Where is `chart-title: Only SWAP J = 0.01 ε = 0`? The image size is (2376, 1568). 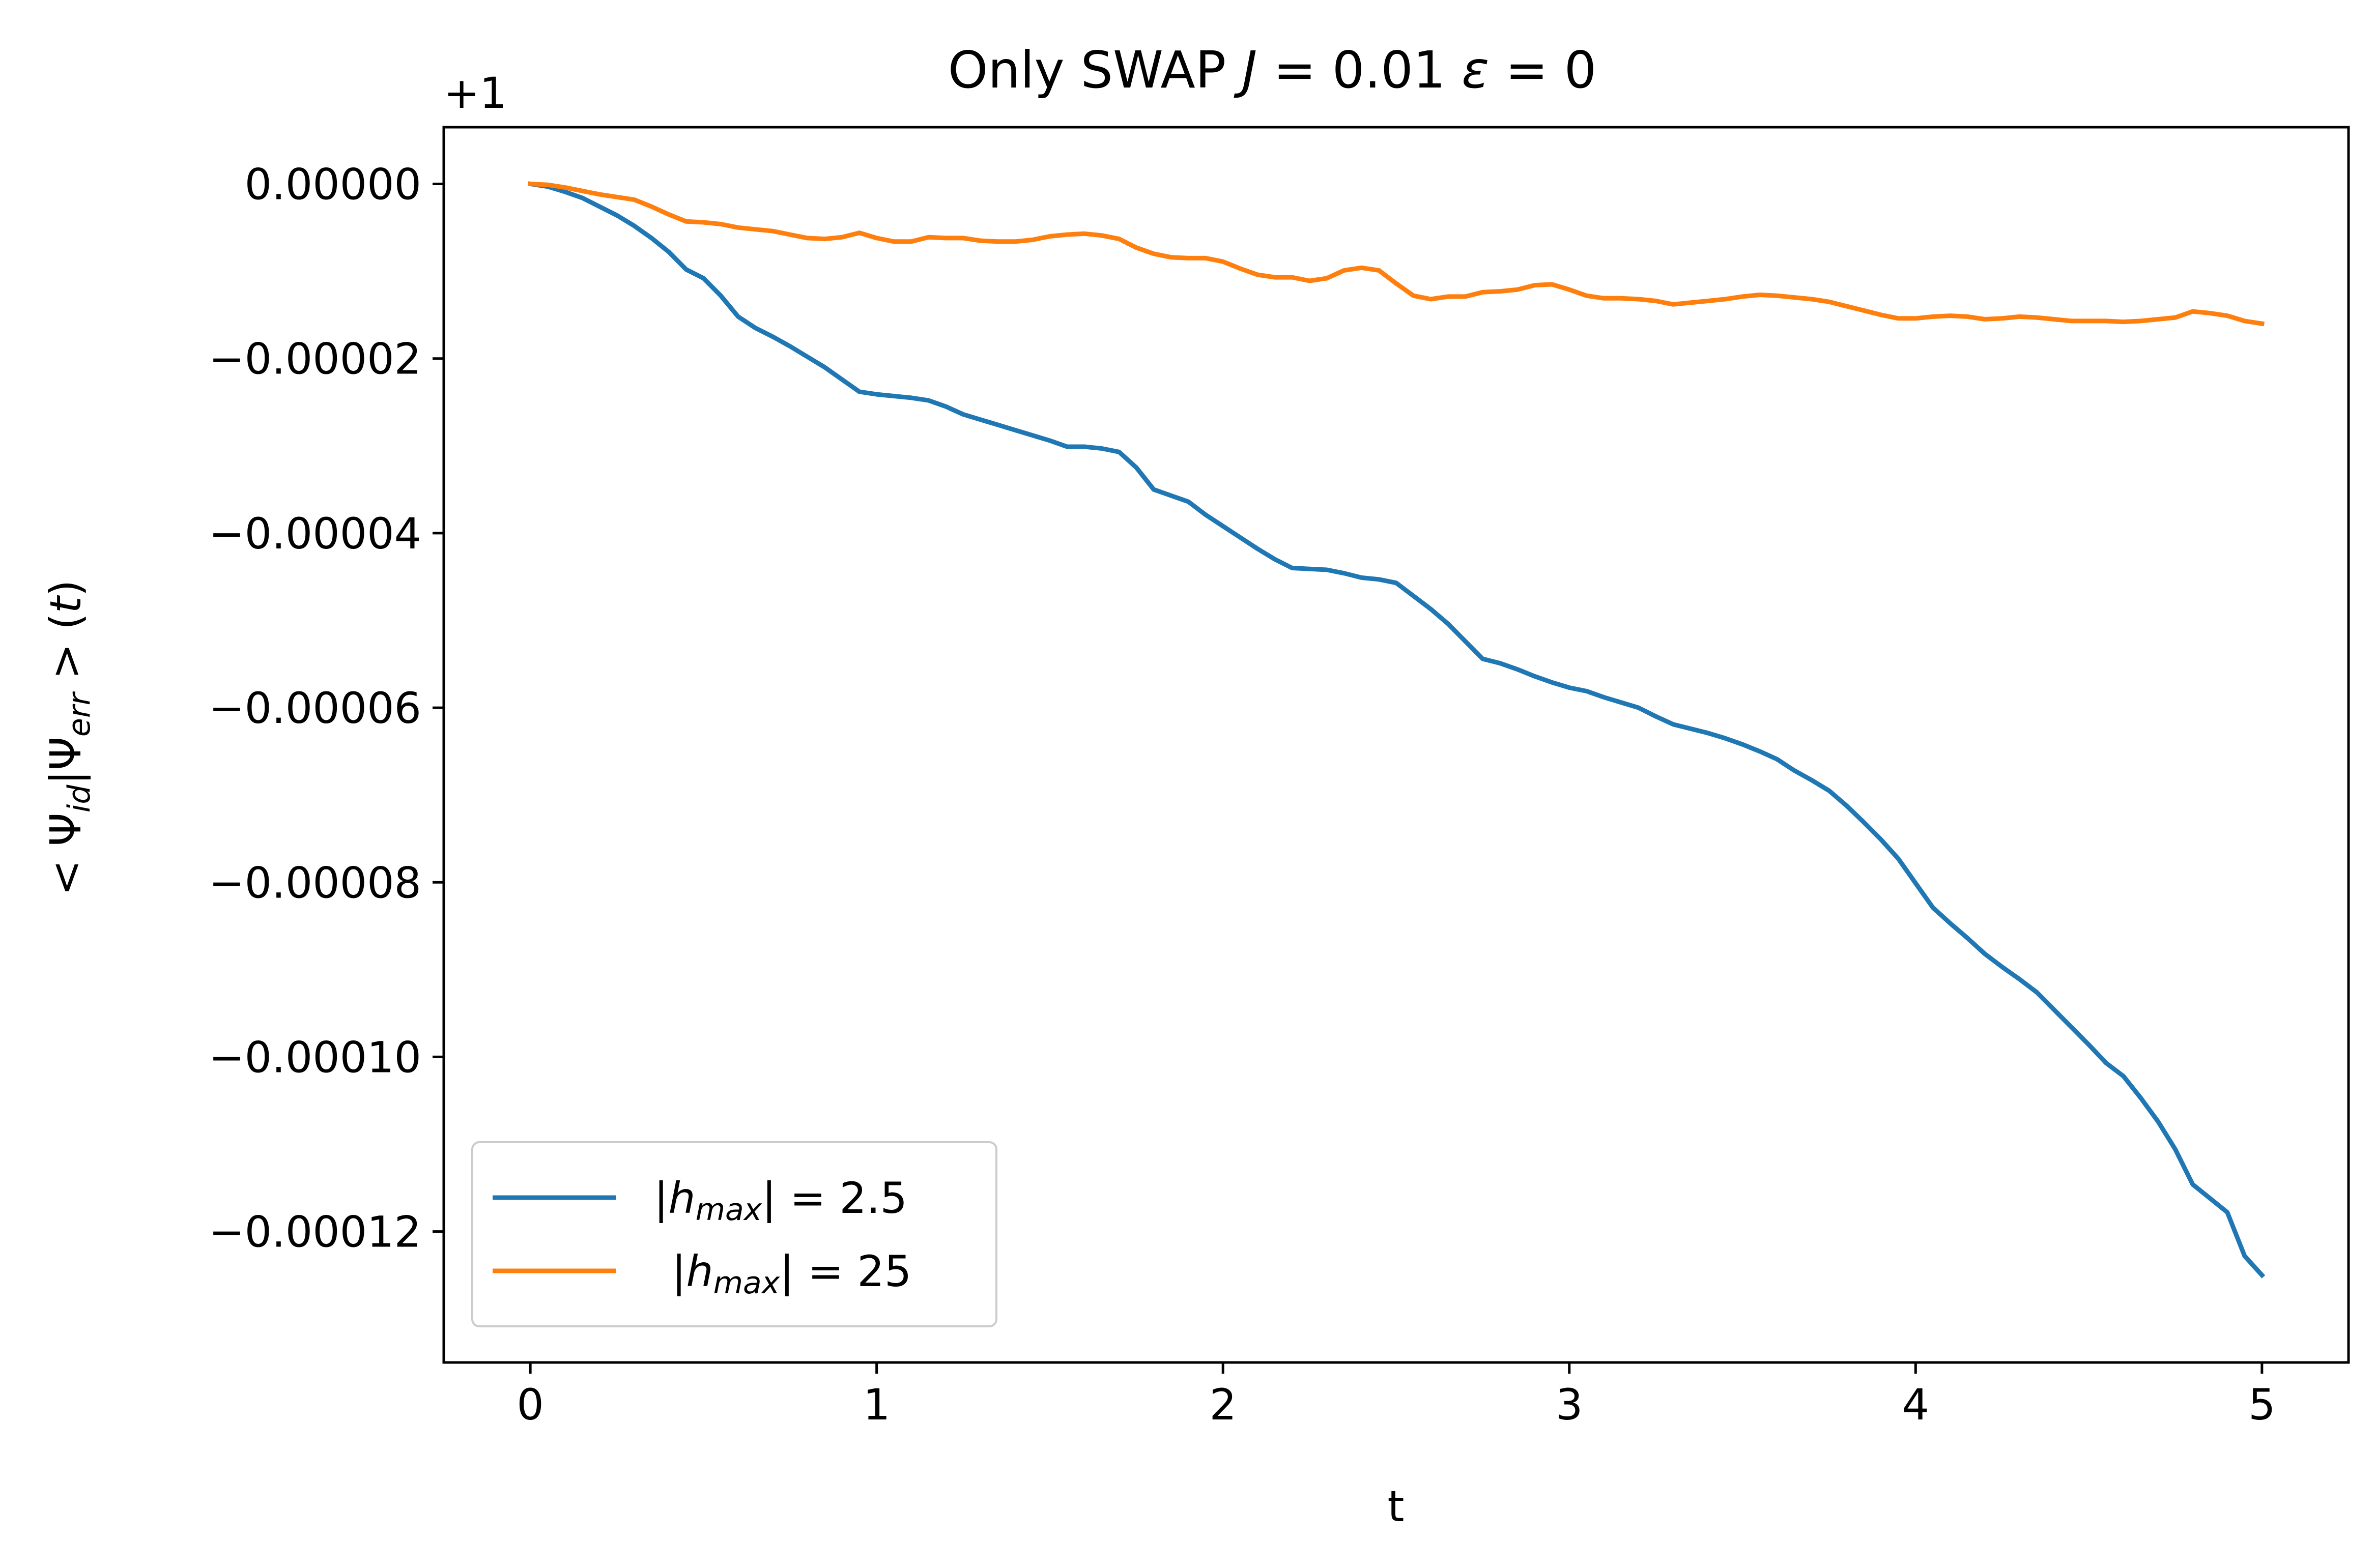
chart-title: Only SWAP J = 0.01 ε = 0 is located at coordinates (1272, 70).